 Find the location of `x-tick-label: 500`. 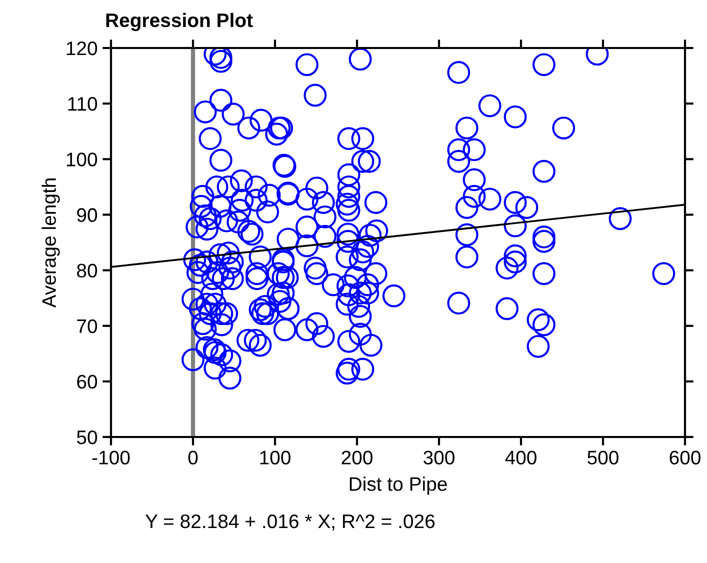

x-tick-label: 500 is located at coordinates (603, 457).